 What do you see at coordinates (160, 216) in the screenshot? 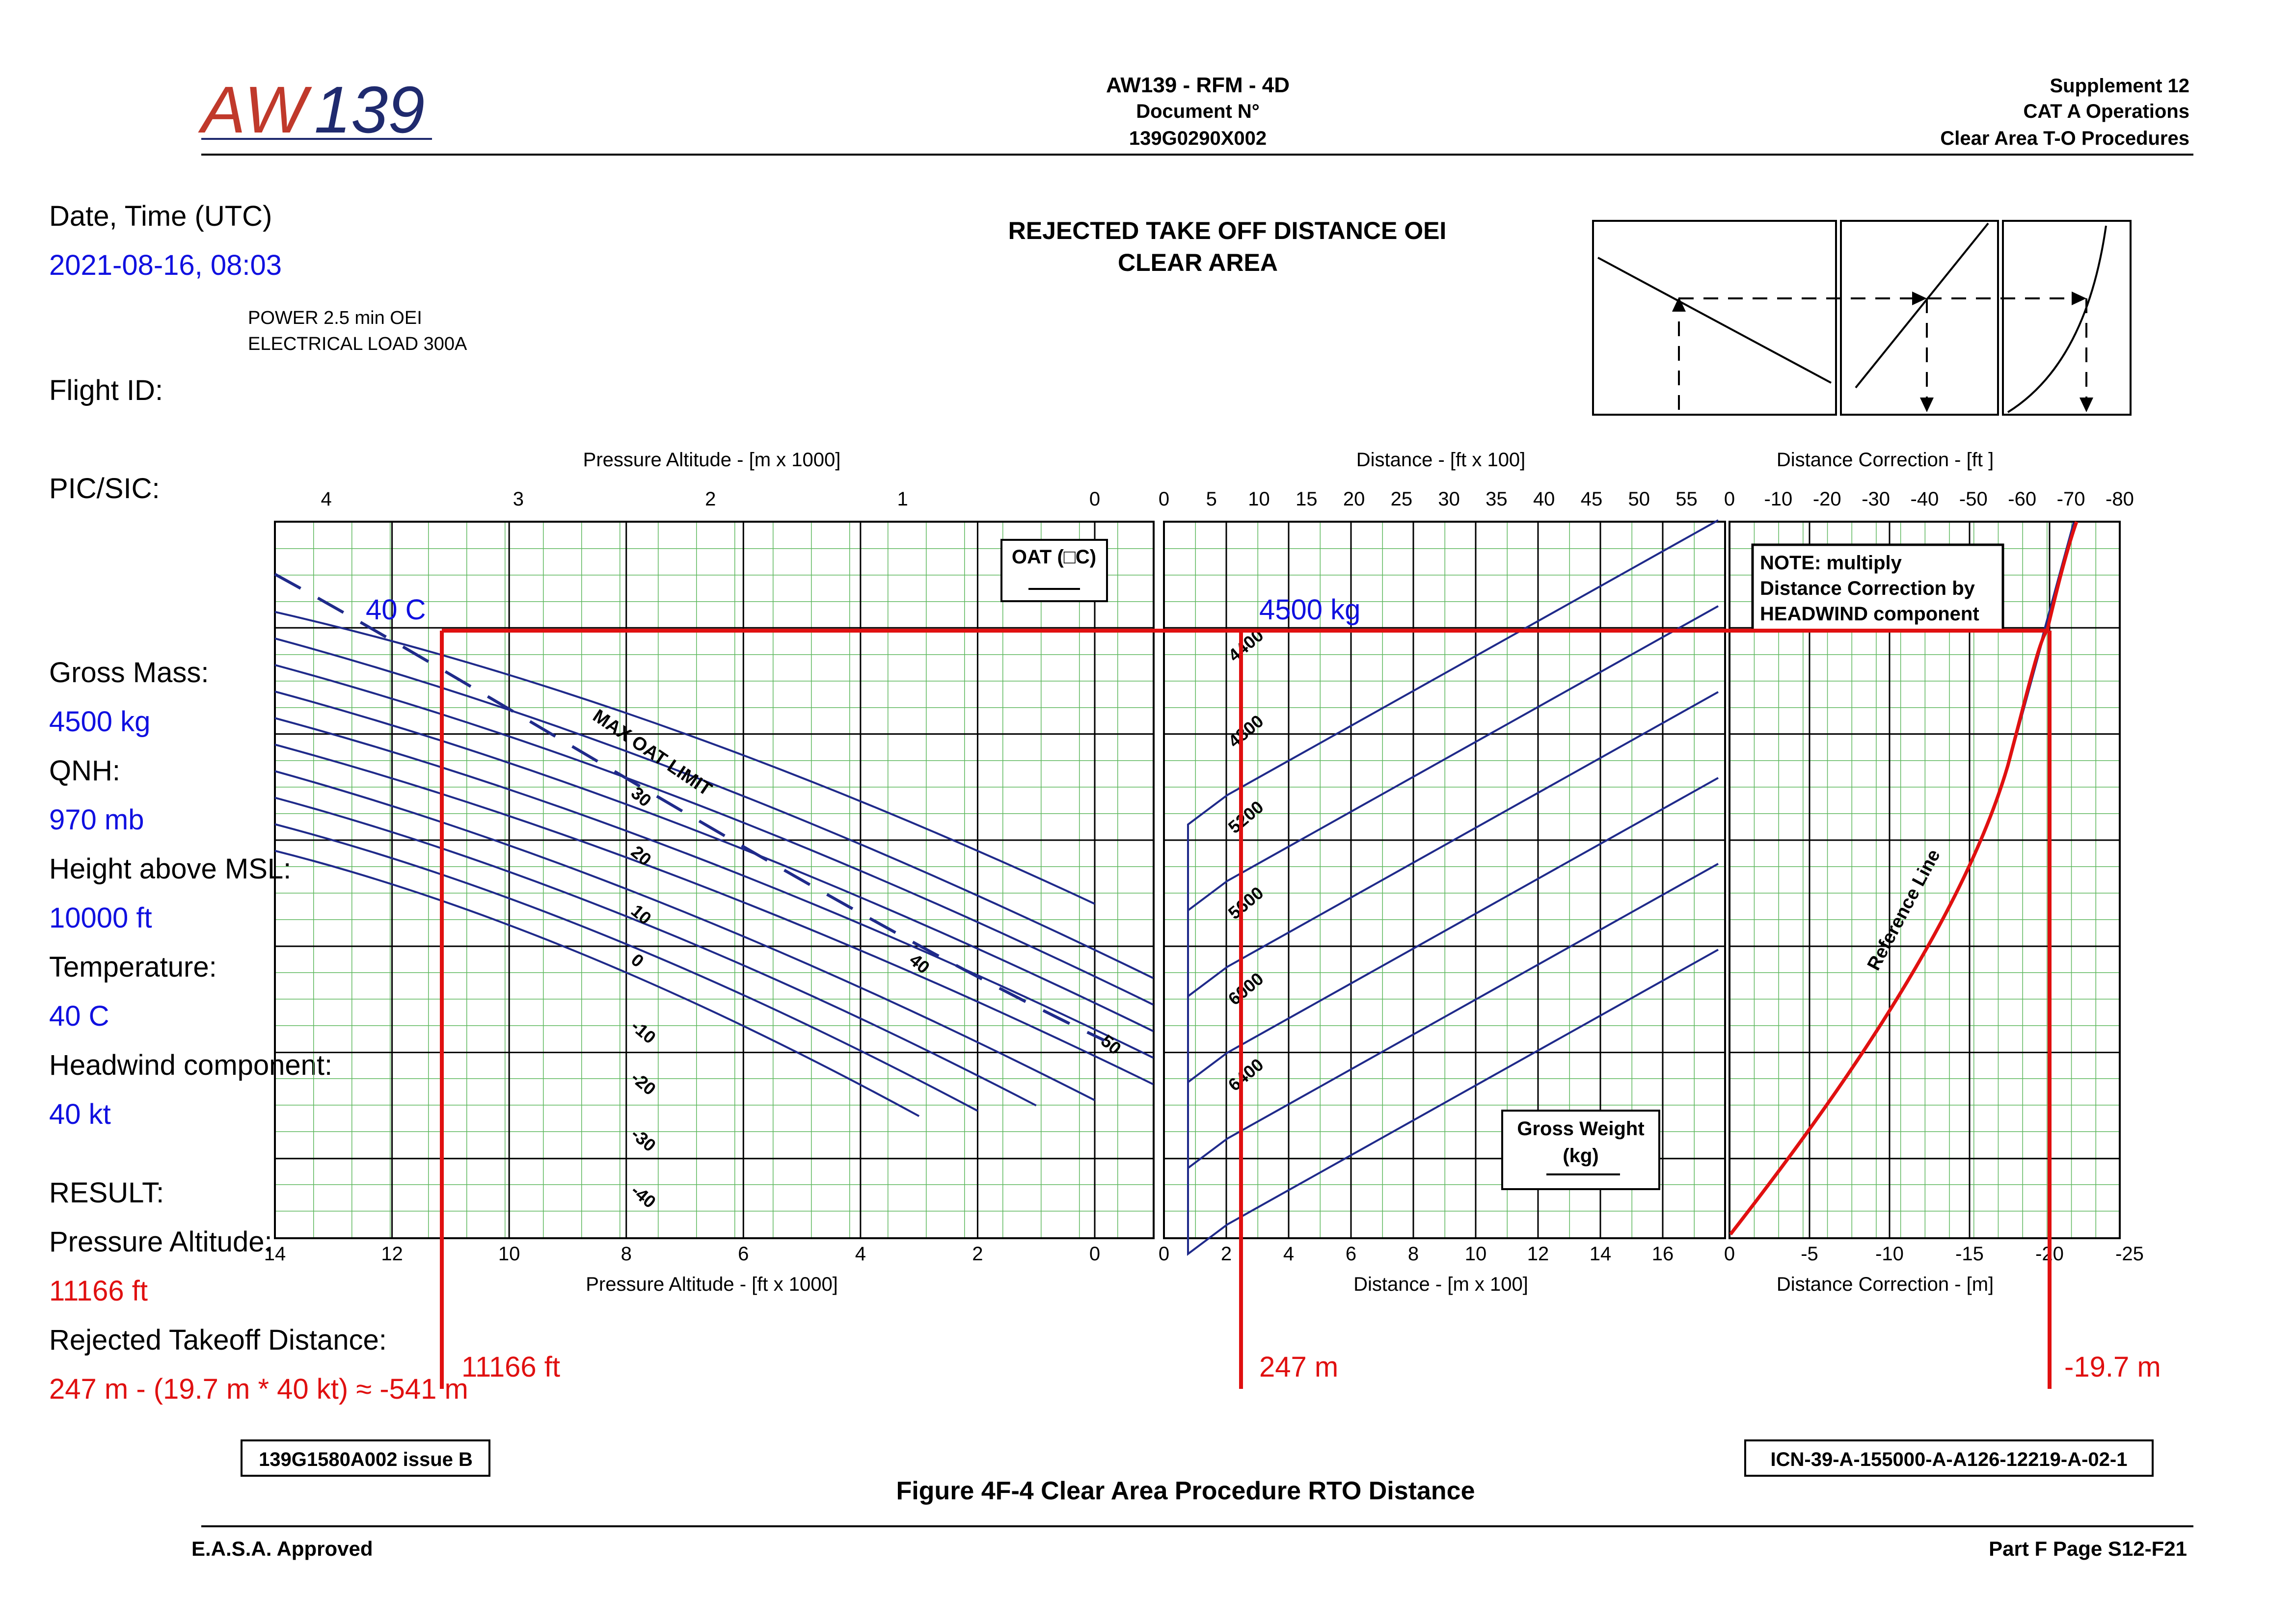
I see `date-time-label: Date, Time (UTC)` at bounding box center [160, 216].